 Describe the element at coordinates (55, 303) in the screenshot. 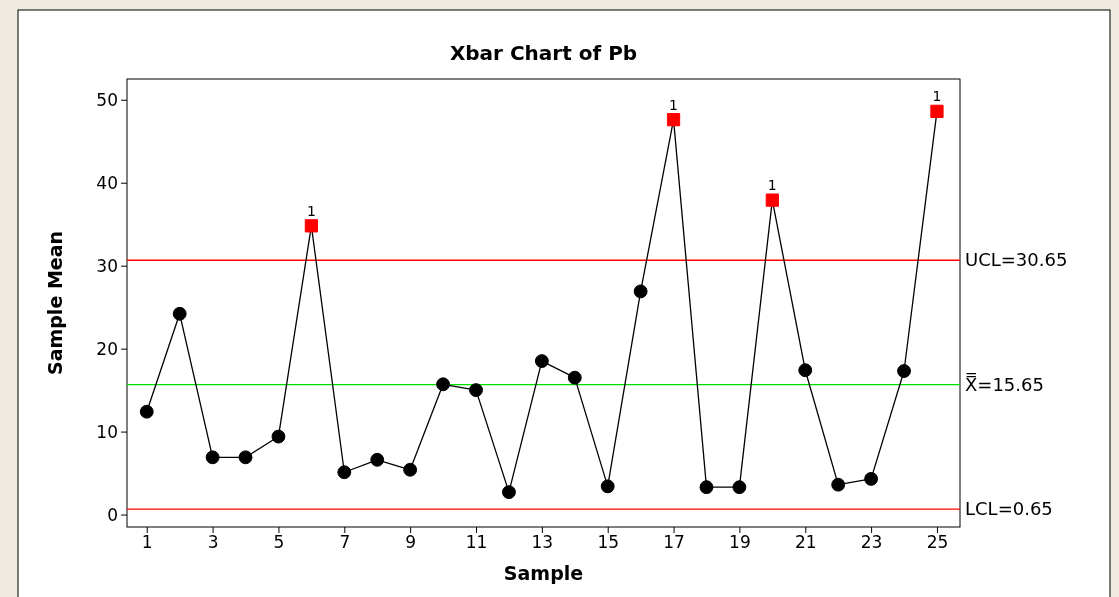

I see `y-axis-title: Sample Mean` at that location.